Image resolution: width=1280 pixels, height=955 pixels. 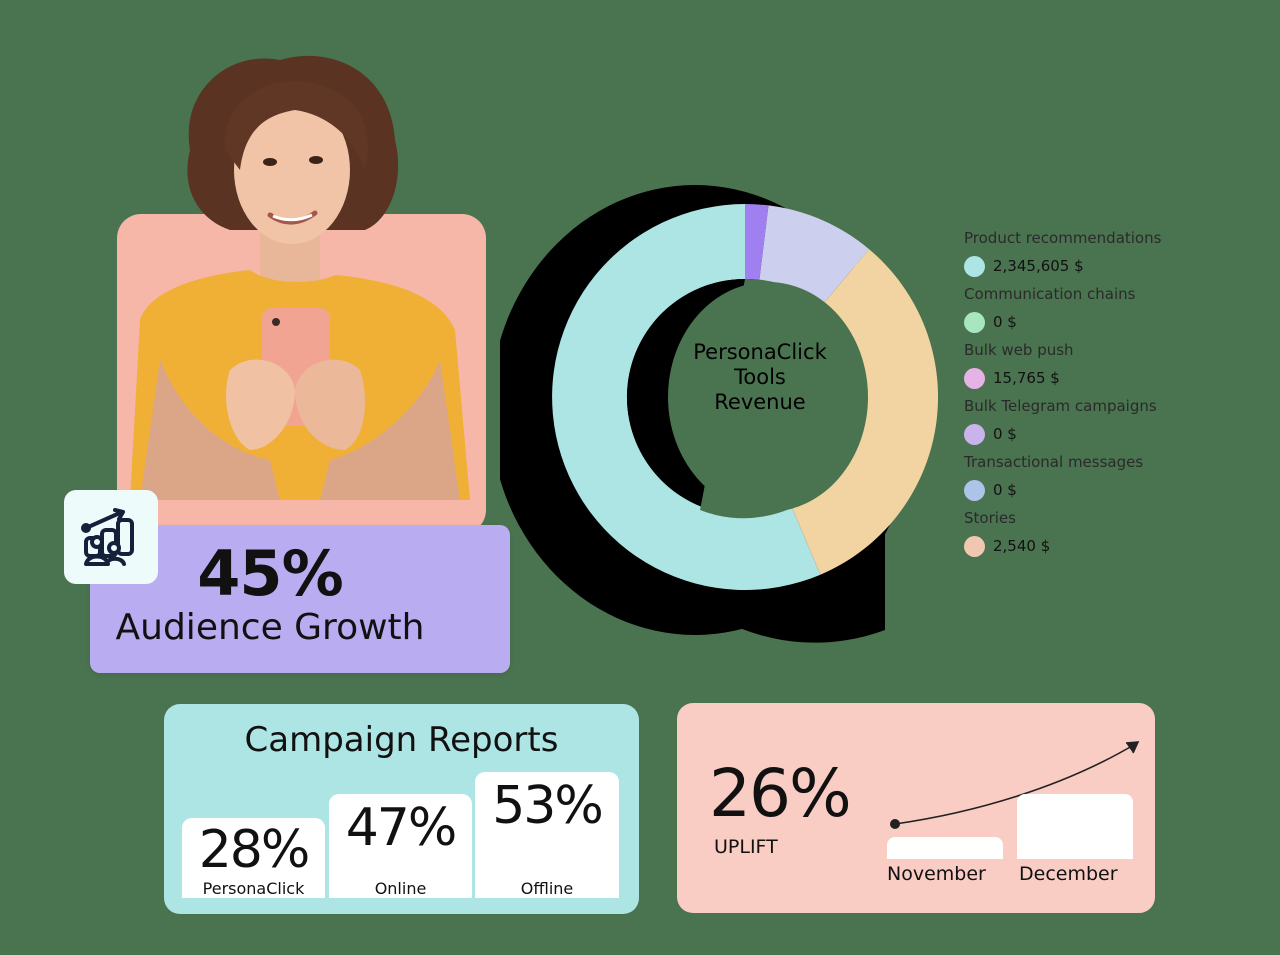 I want to click on donut-title-line2: Tools, so click(x=760, y=377).